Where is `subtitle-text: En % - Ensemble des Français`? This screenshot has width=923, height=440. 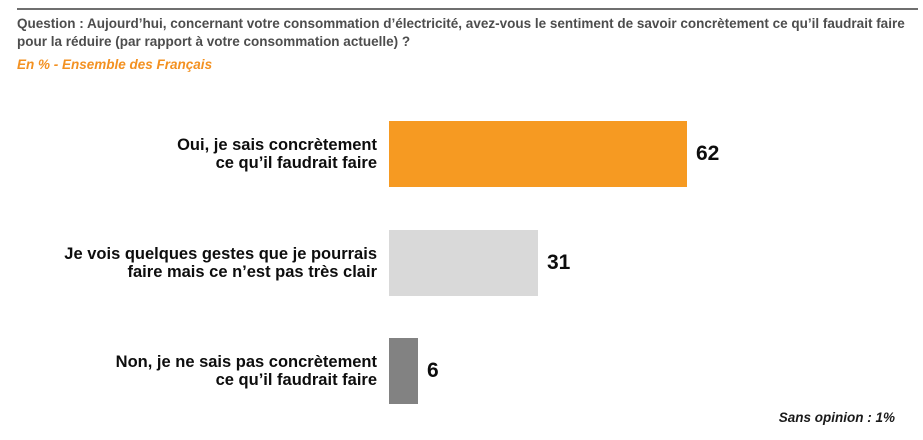
subtitle-text: En % - Ensemble des Français is located at coordinates (115, 64).